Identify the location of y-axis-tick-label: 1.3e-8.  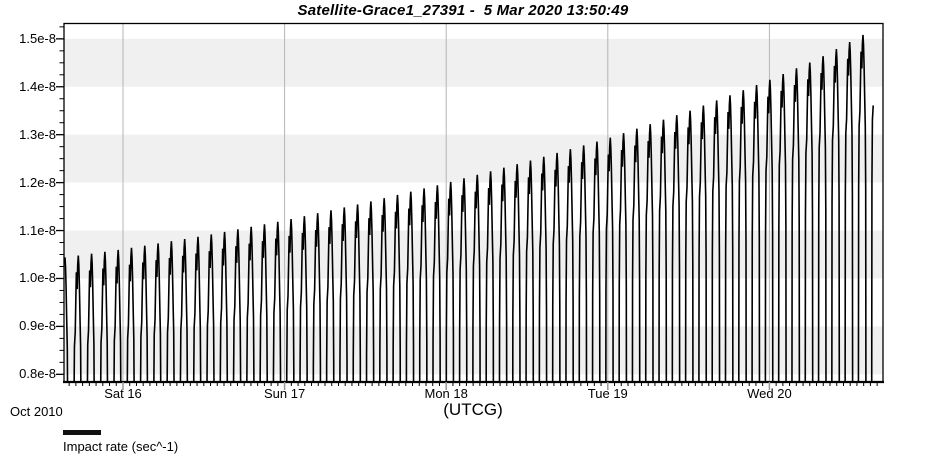
(37, 134).